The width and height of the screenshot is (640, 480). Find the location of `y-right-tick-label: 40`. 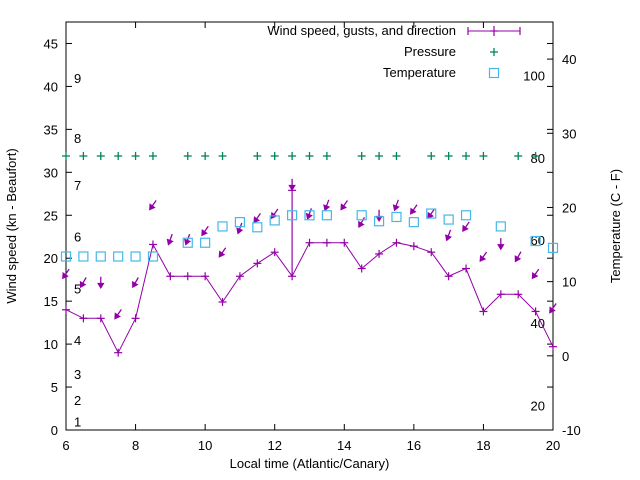

y-right-tick-label: 40 is located at coordinates (569, 59).